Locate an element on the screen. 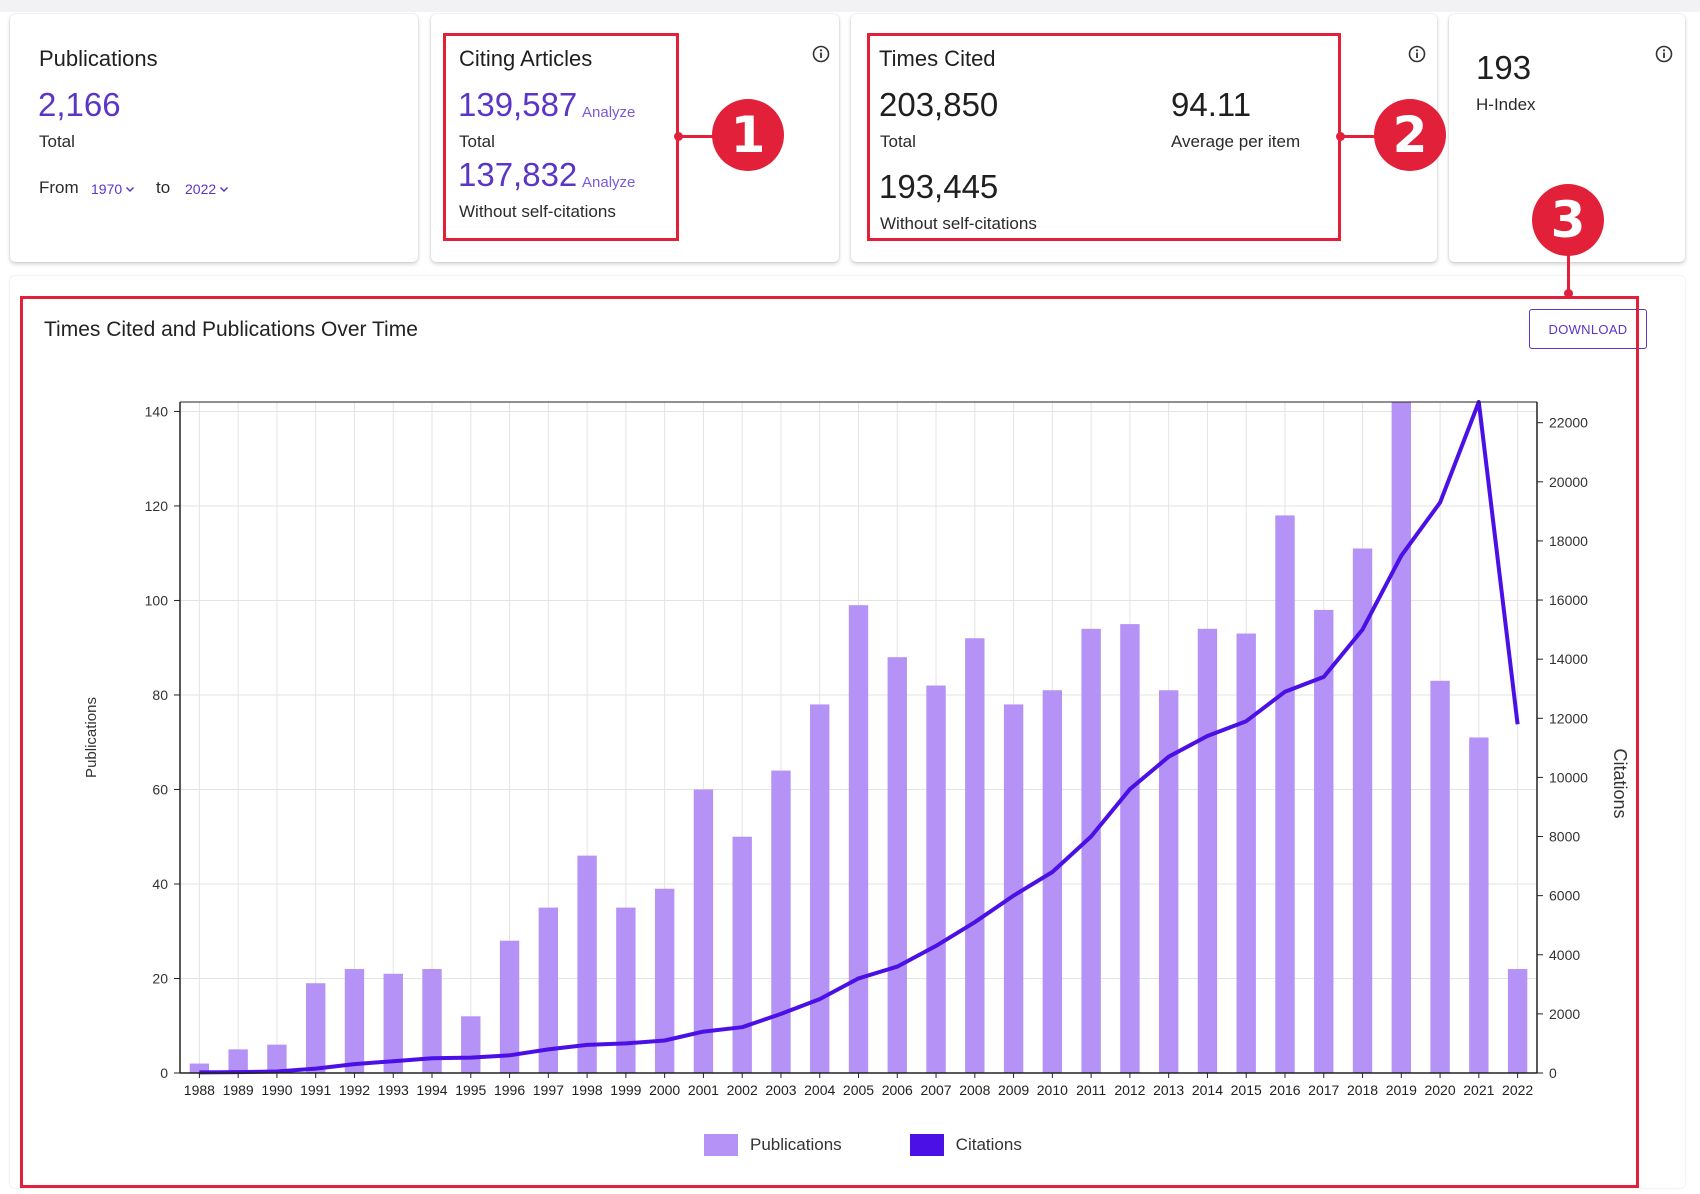  times-cited-label: Times Cited is located at coordinates (937, 58).